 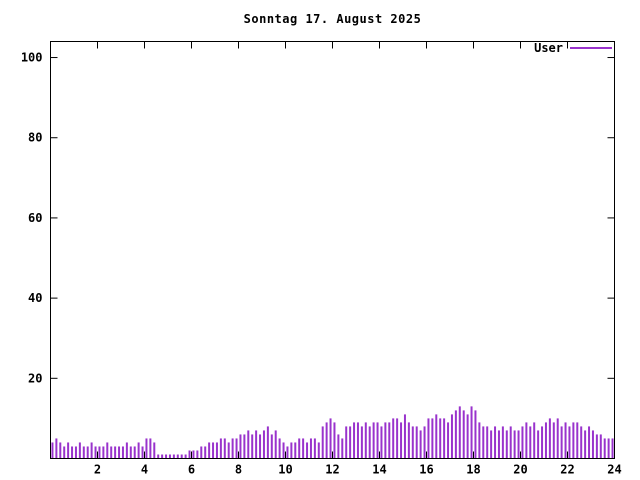 I want to click on y-tick-label: 40, so click(x=35, y=298).